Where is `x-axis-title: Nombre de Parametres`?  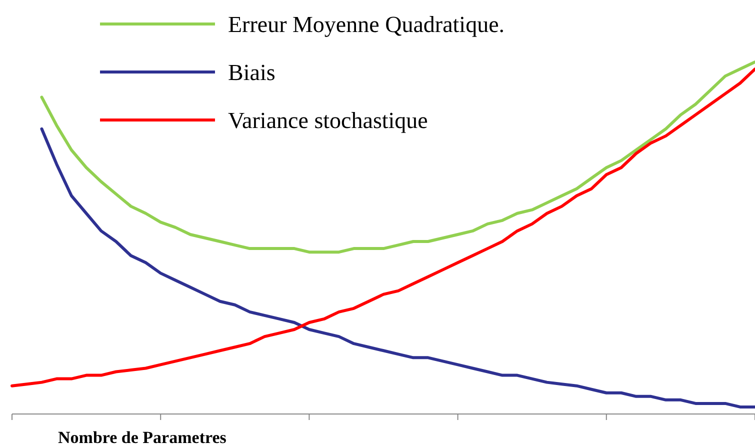
x-axis-title: Nombre de Parametres is located at coordinates (142, 437).